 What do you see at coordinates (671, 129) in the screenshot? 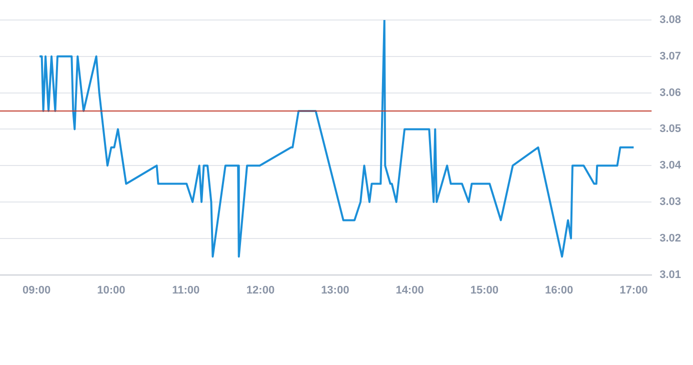
I see `y-tick-label: 3.05` at bounding box center [671, 129].